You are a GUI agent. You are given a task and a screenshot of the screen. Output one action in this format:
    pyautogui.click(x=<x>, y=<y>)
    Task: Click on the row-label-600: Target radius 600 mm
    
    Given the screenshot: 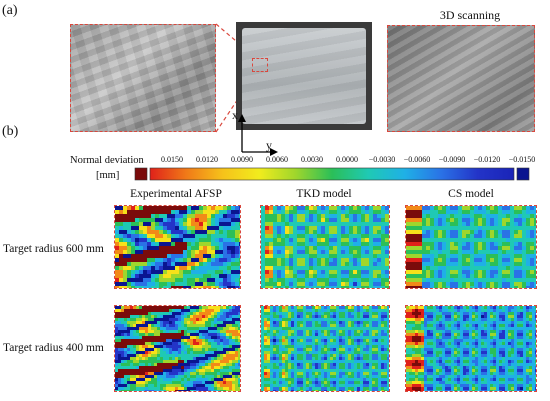 What is the action you would take?
    pyautogui.click(x=53, y=249)
    